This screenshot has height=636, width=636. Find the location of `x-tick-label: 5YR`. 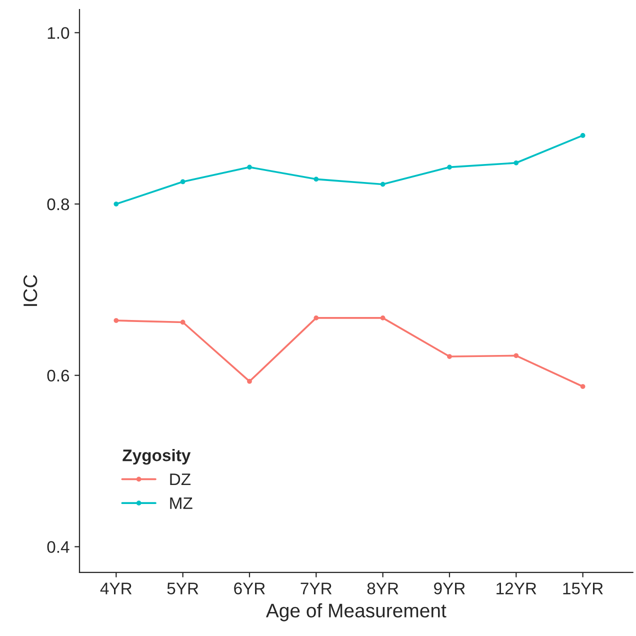

x-tick-label: 5YR is located at coordinates (182, 588).